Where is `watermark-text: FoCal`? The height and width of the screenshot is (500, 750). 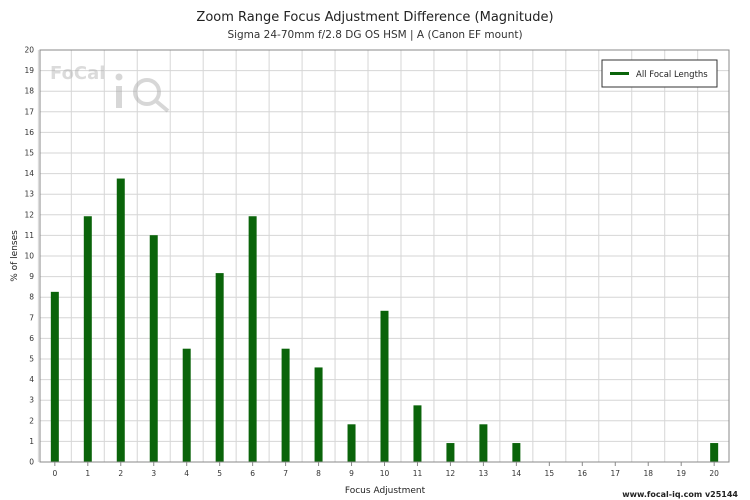 watermark-text: FoCal is located at coordinates (77, 73).